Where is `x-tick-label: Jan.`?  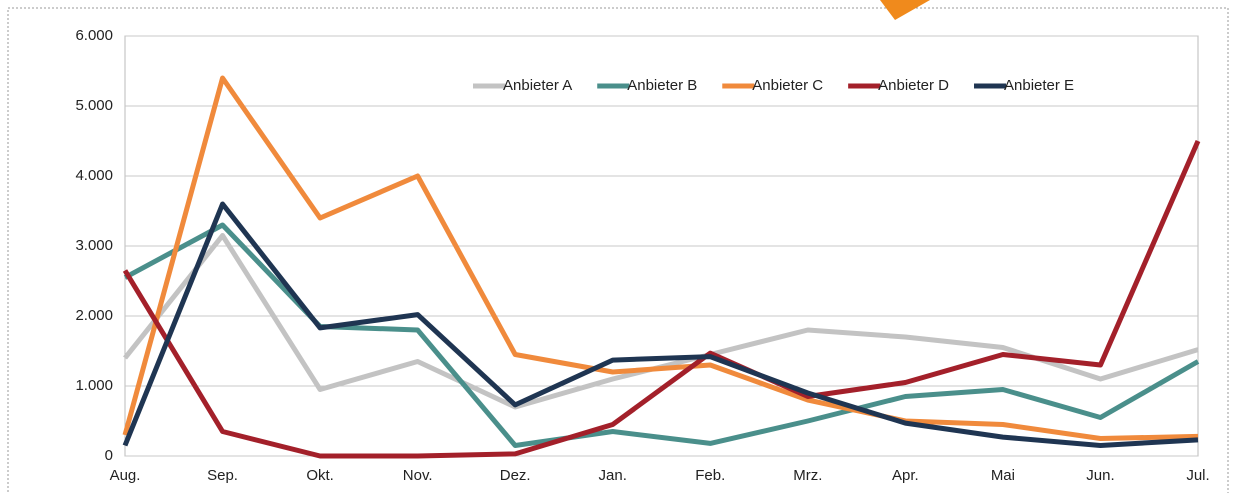 x-tick-label: Jan. is located at coordinates (613, 475).